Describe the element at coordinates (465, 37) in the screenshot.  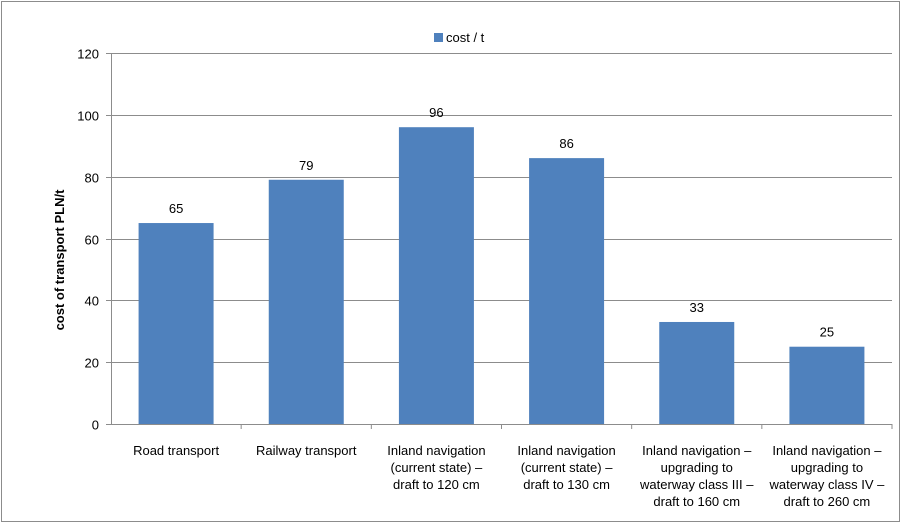
I see `legend-label: cost / t` at that location.